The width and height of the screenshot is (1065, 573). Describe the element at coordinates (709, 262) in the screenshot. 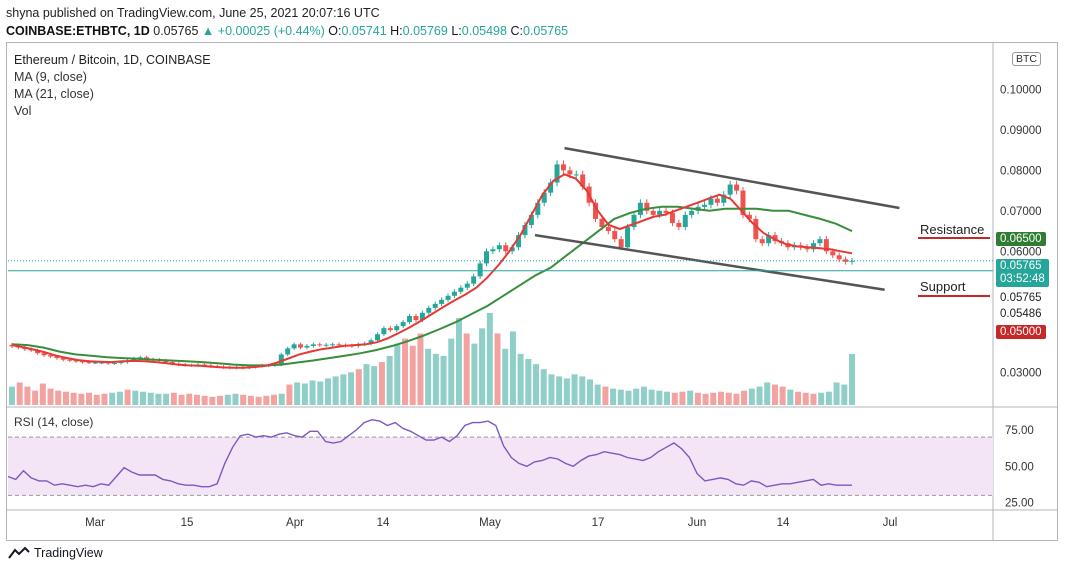

I see `lower-channel-line` at that location.